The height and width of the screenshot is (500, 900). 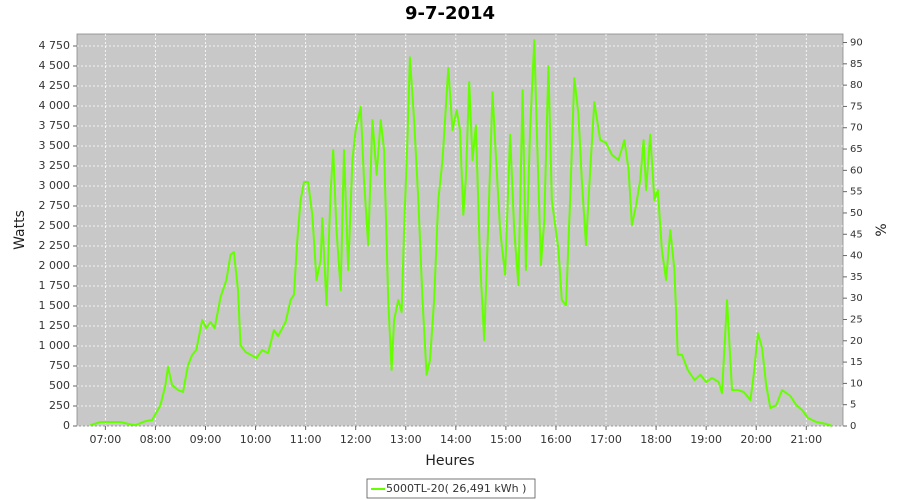 What do you see at coordinates (55, 45) in the screenshot?
I see `y-tick-label: 4 750` at bounding box center [55, 45].